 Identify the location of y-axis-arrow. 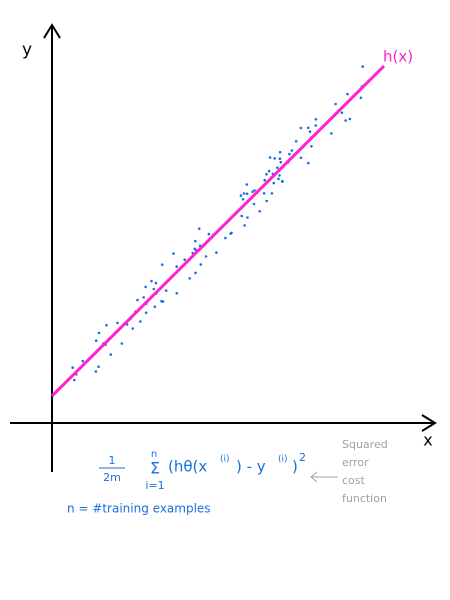
(52, 31).